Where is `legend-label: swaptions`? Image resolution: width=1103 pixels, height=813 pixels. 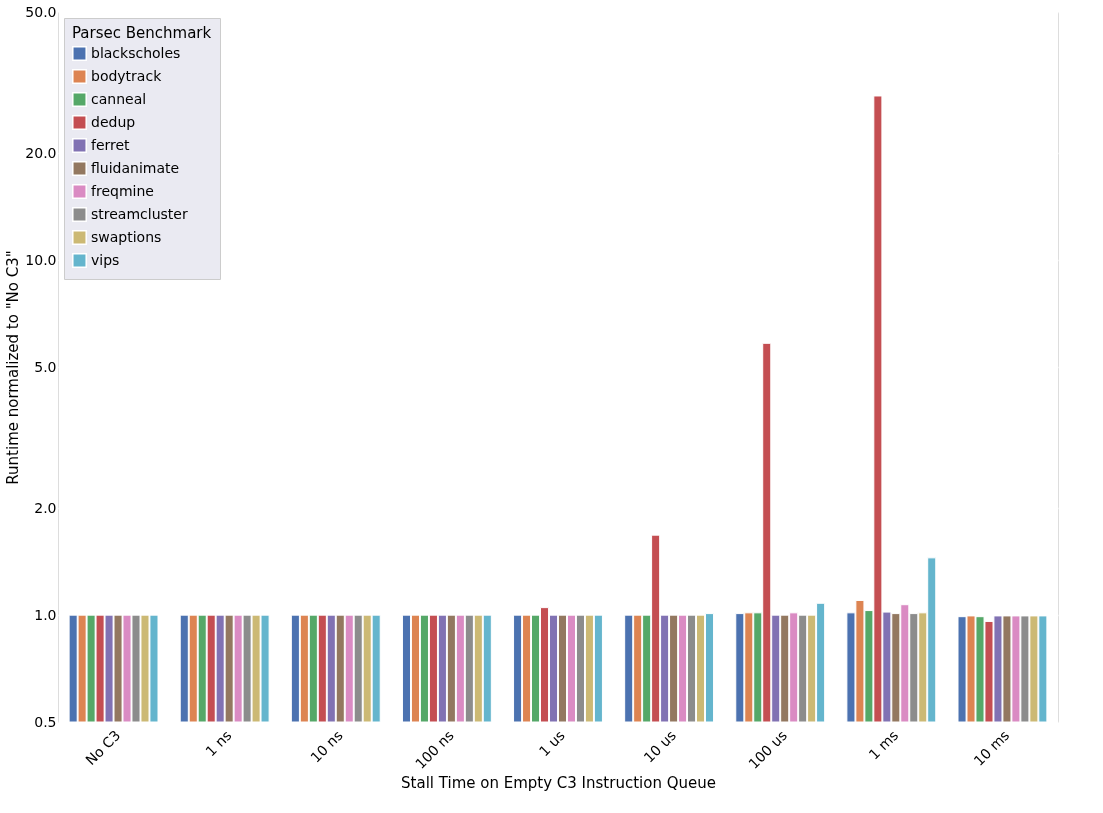
legend-label: swaptions is located at coordinates (126, 236).